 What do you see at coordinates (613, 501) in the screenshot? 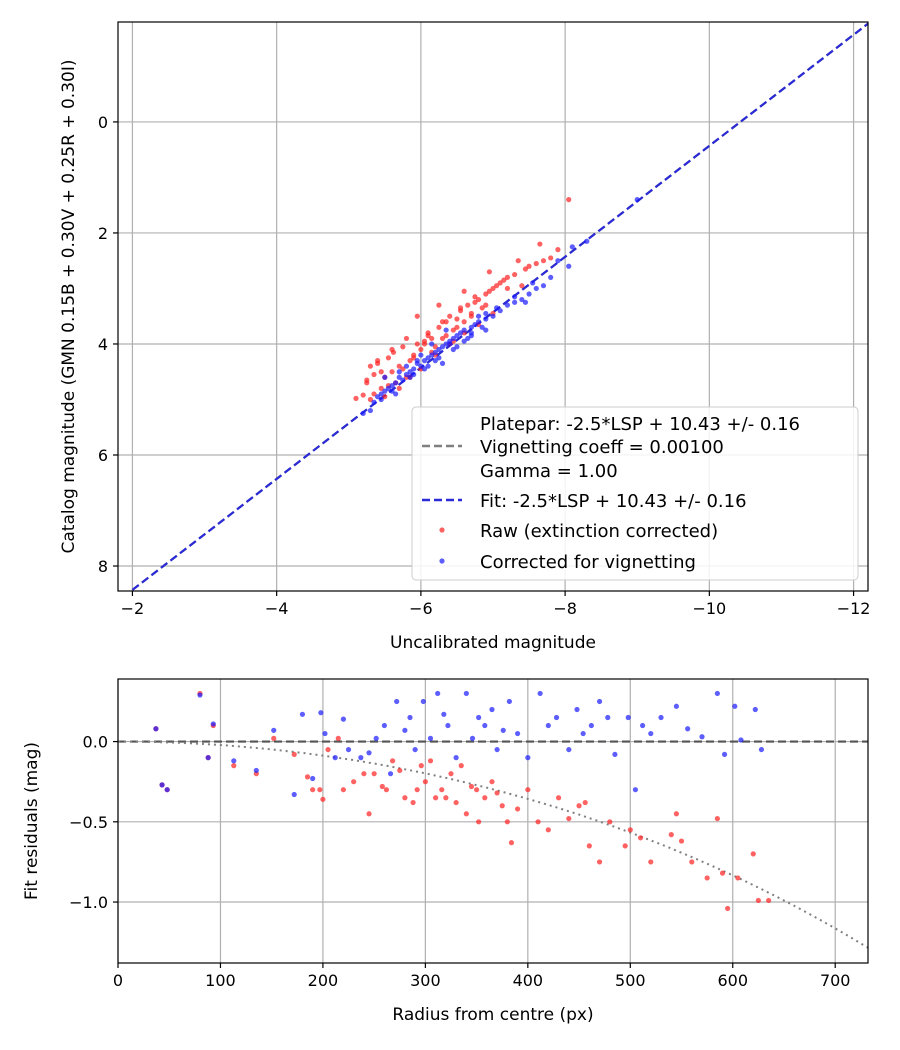
I see `legend-fit-text: Fit: -2.5*LSP + 10.43 +/- 0.16` at bounding box center [613, 501].